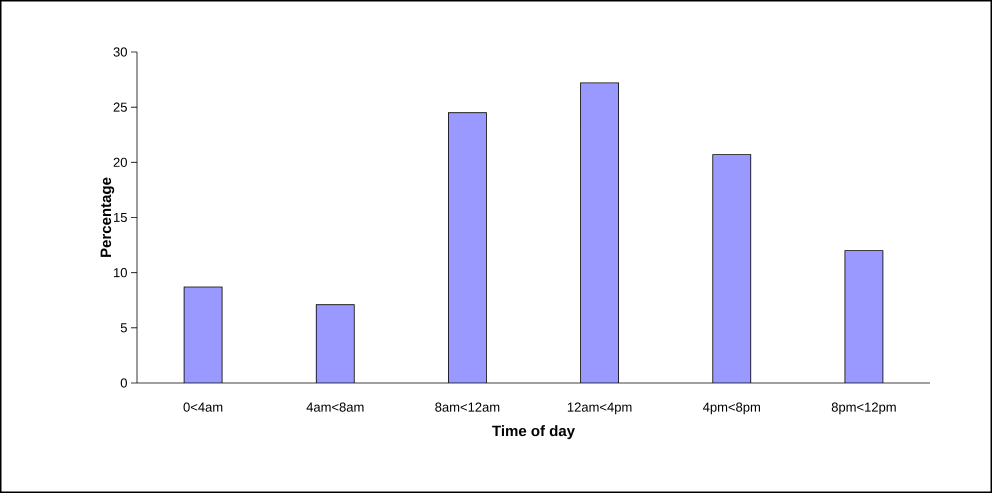 The width and height of the screenshot is (992, 493). Describe the element at coordinates (335, 407) in the screenshot. I see `x-tick-label: 4am<8am` at that location.